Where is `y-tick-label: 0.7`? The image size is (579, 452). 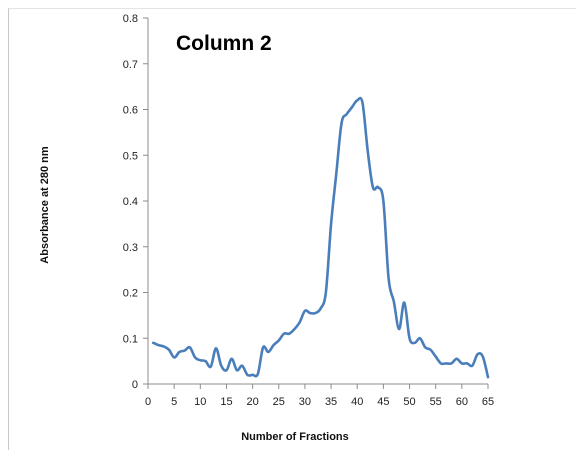
y-tick-label: 0.7 is located at coordinates (130, 65).